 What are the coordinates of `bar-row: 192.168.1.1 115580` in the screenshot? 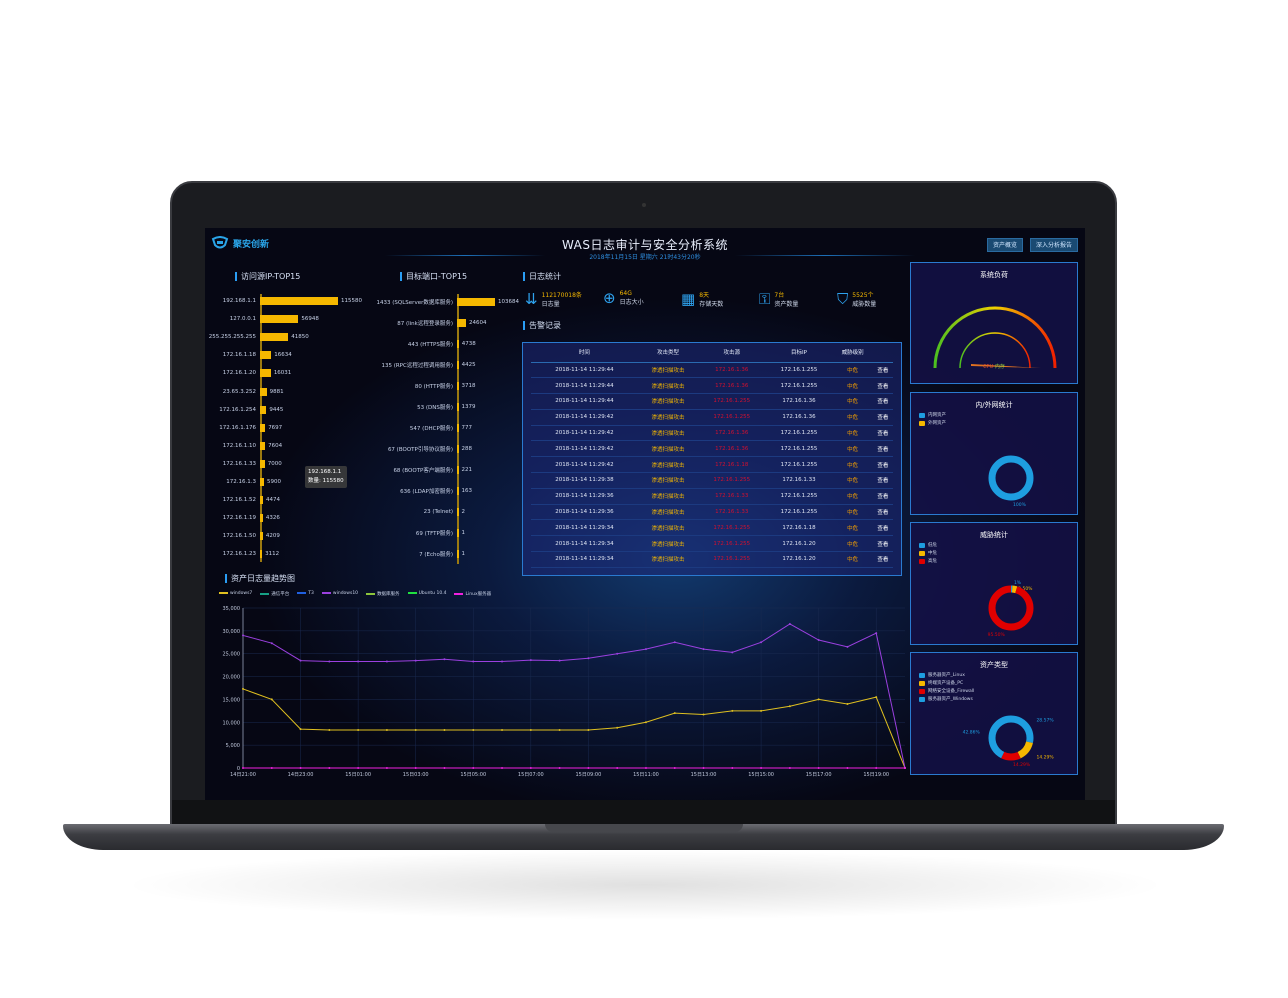 It's located at (283, 301).